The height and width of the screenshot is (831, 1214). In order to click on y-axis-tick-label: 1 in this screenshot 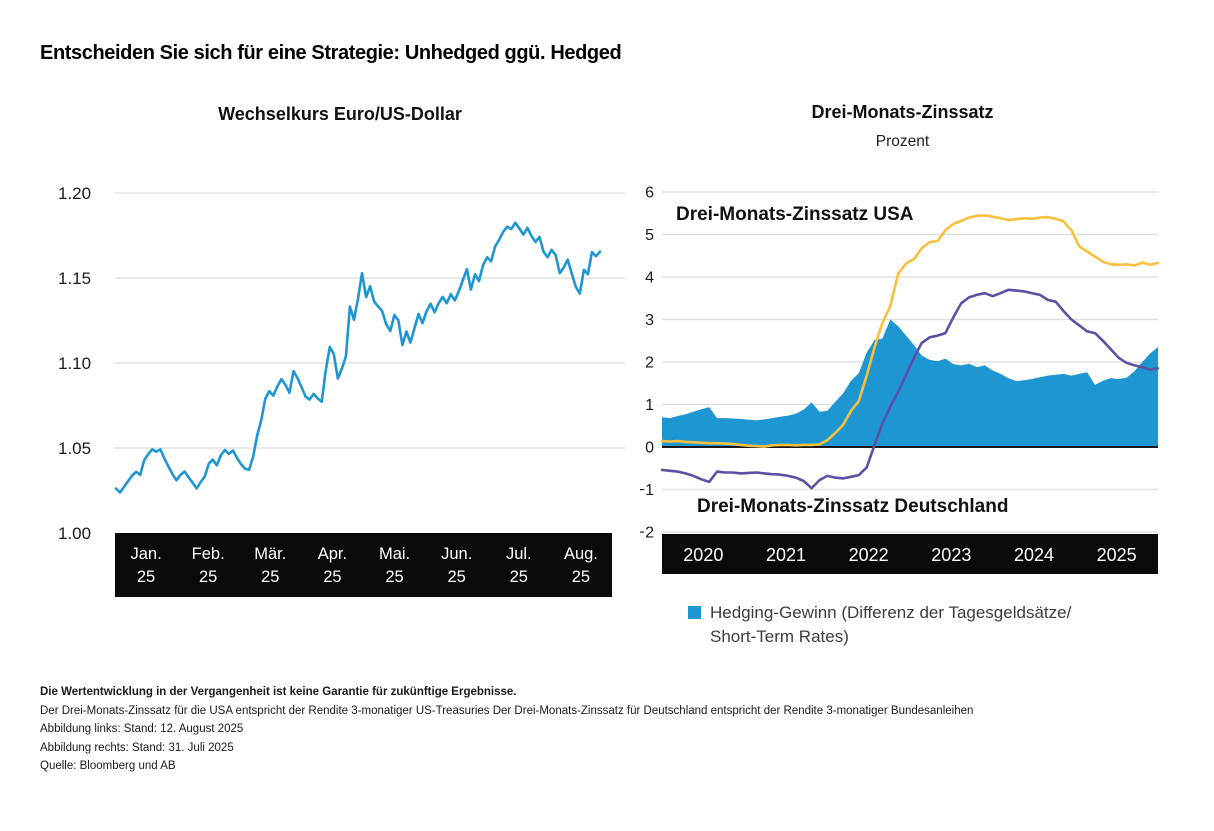, I will do `click(649, 405)`.